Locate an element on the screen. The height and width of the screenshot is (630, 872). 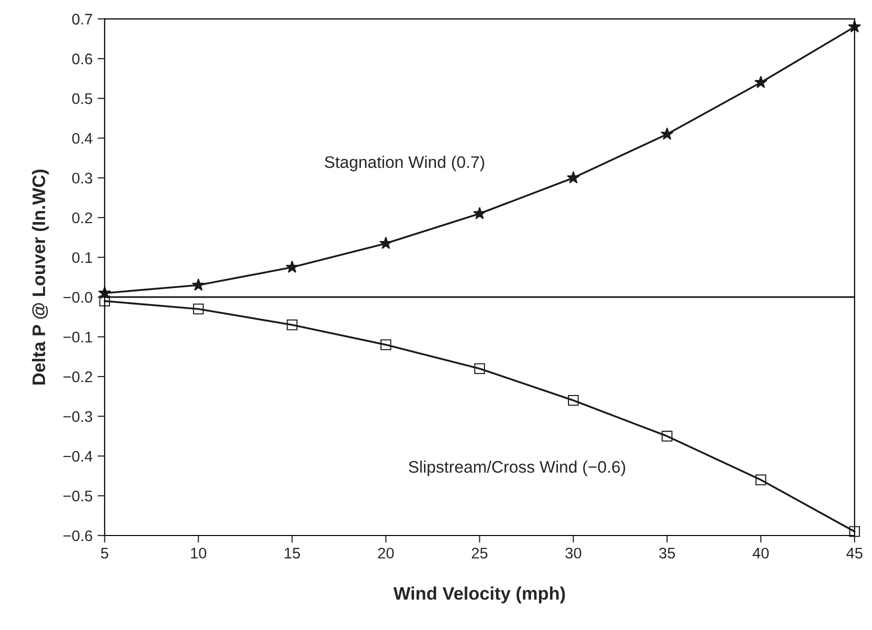
y-tick-label: −0.0 is located at coordinates (77, 297).